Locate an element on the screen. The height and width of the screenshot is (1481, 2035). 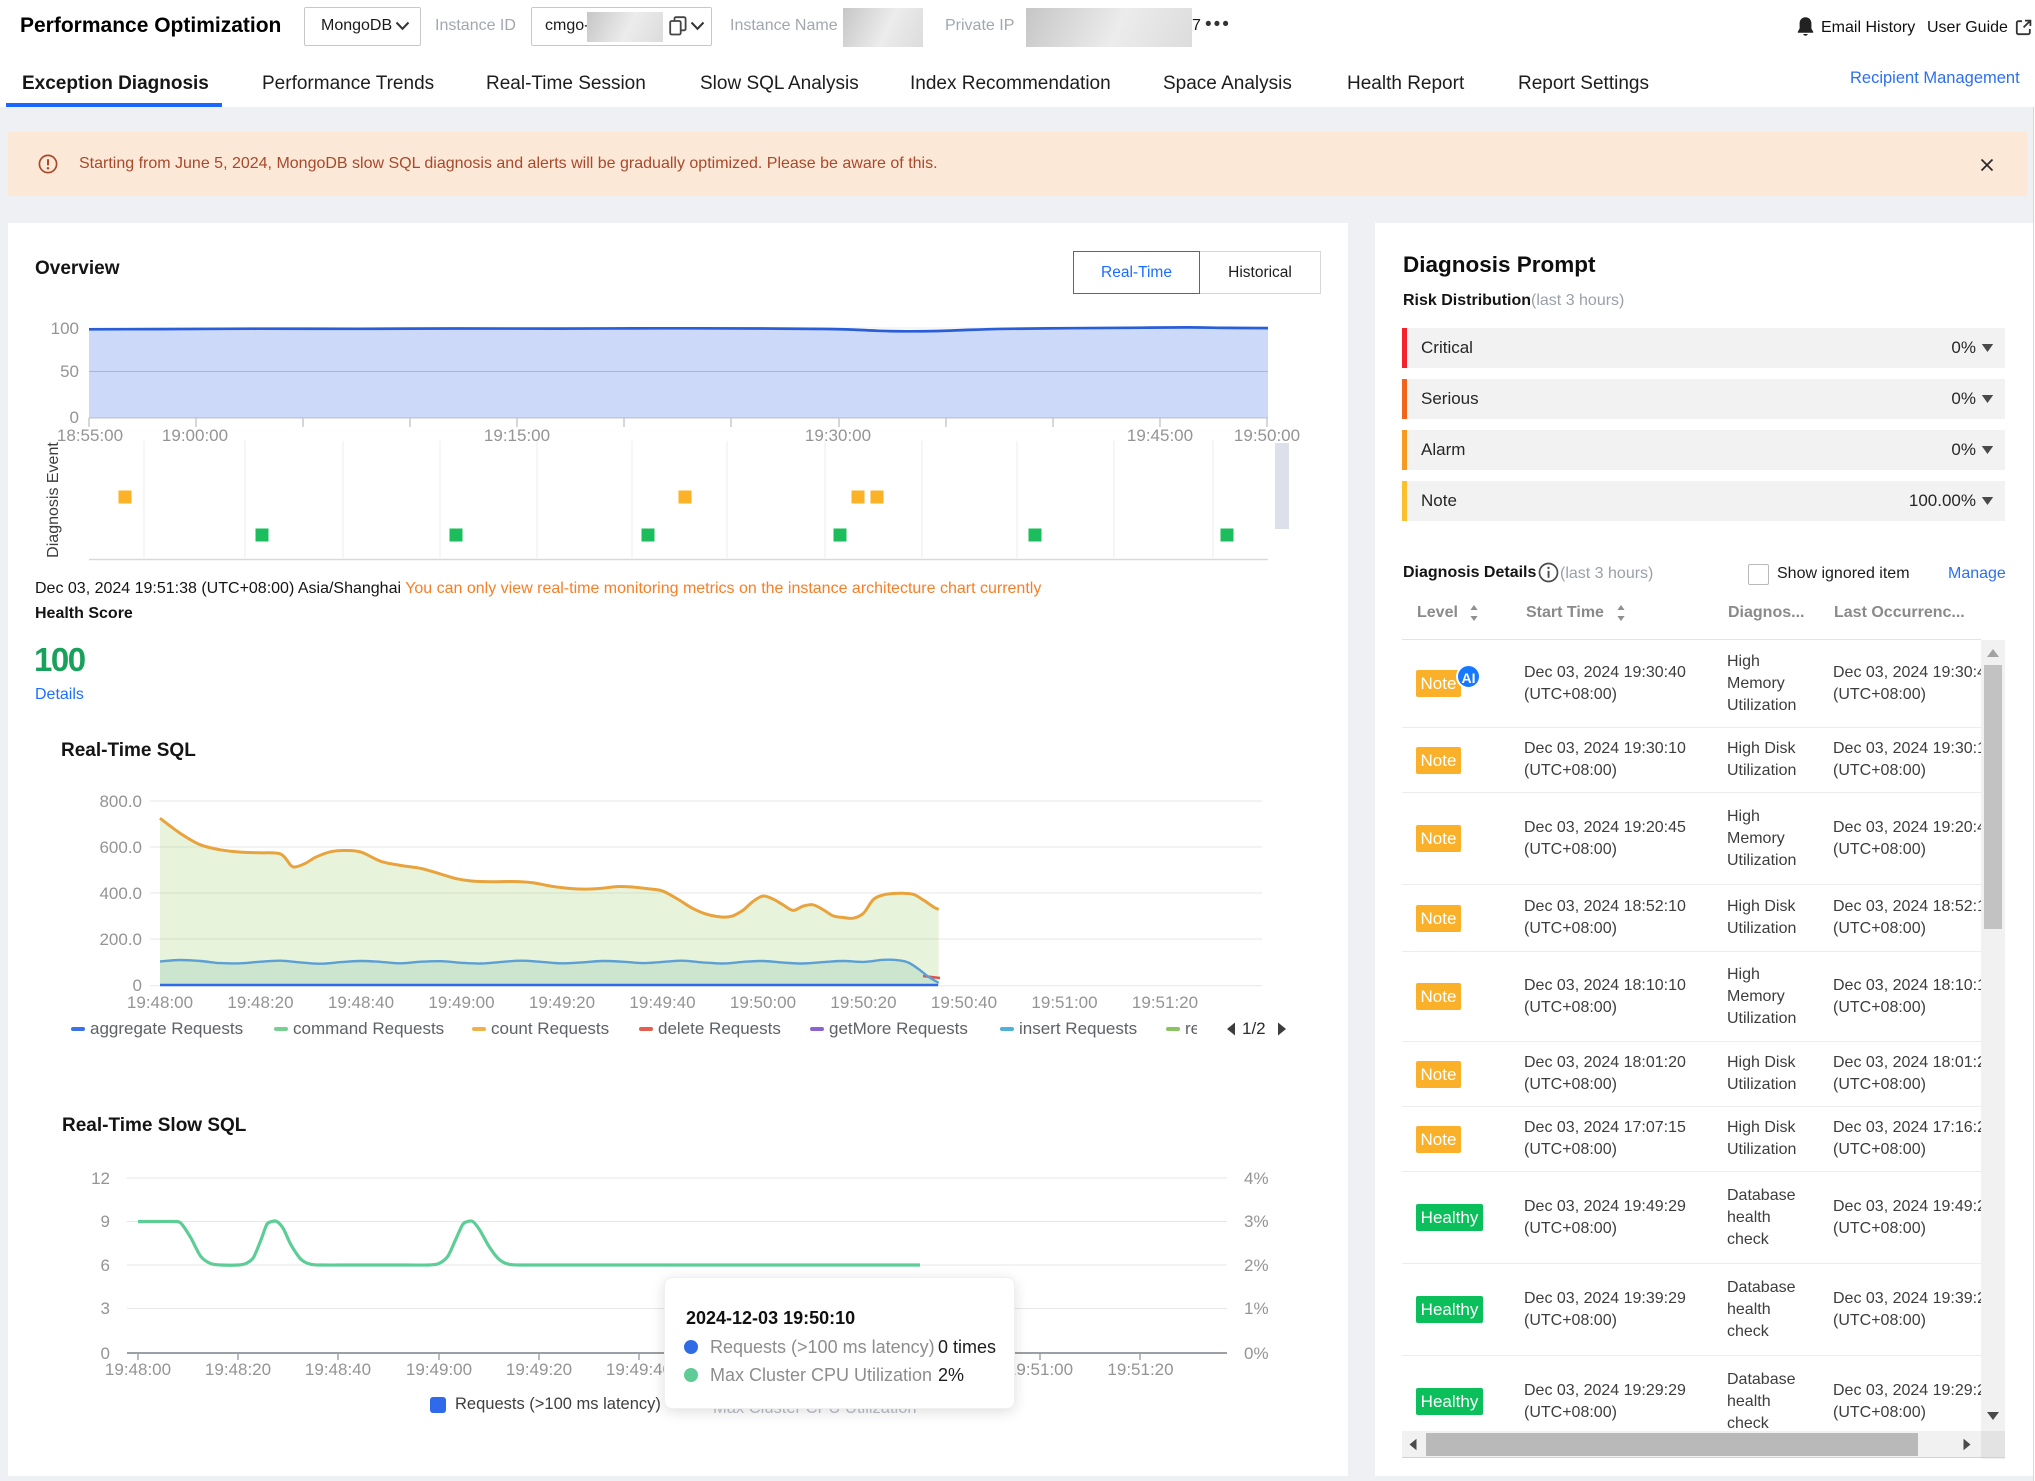
svg-text: 600.0 is located at coordinates (120, 847).